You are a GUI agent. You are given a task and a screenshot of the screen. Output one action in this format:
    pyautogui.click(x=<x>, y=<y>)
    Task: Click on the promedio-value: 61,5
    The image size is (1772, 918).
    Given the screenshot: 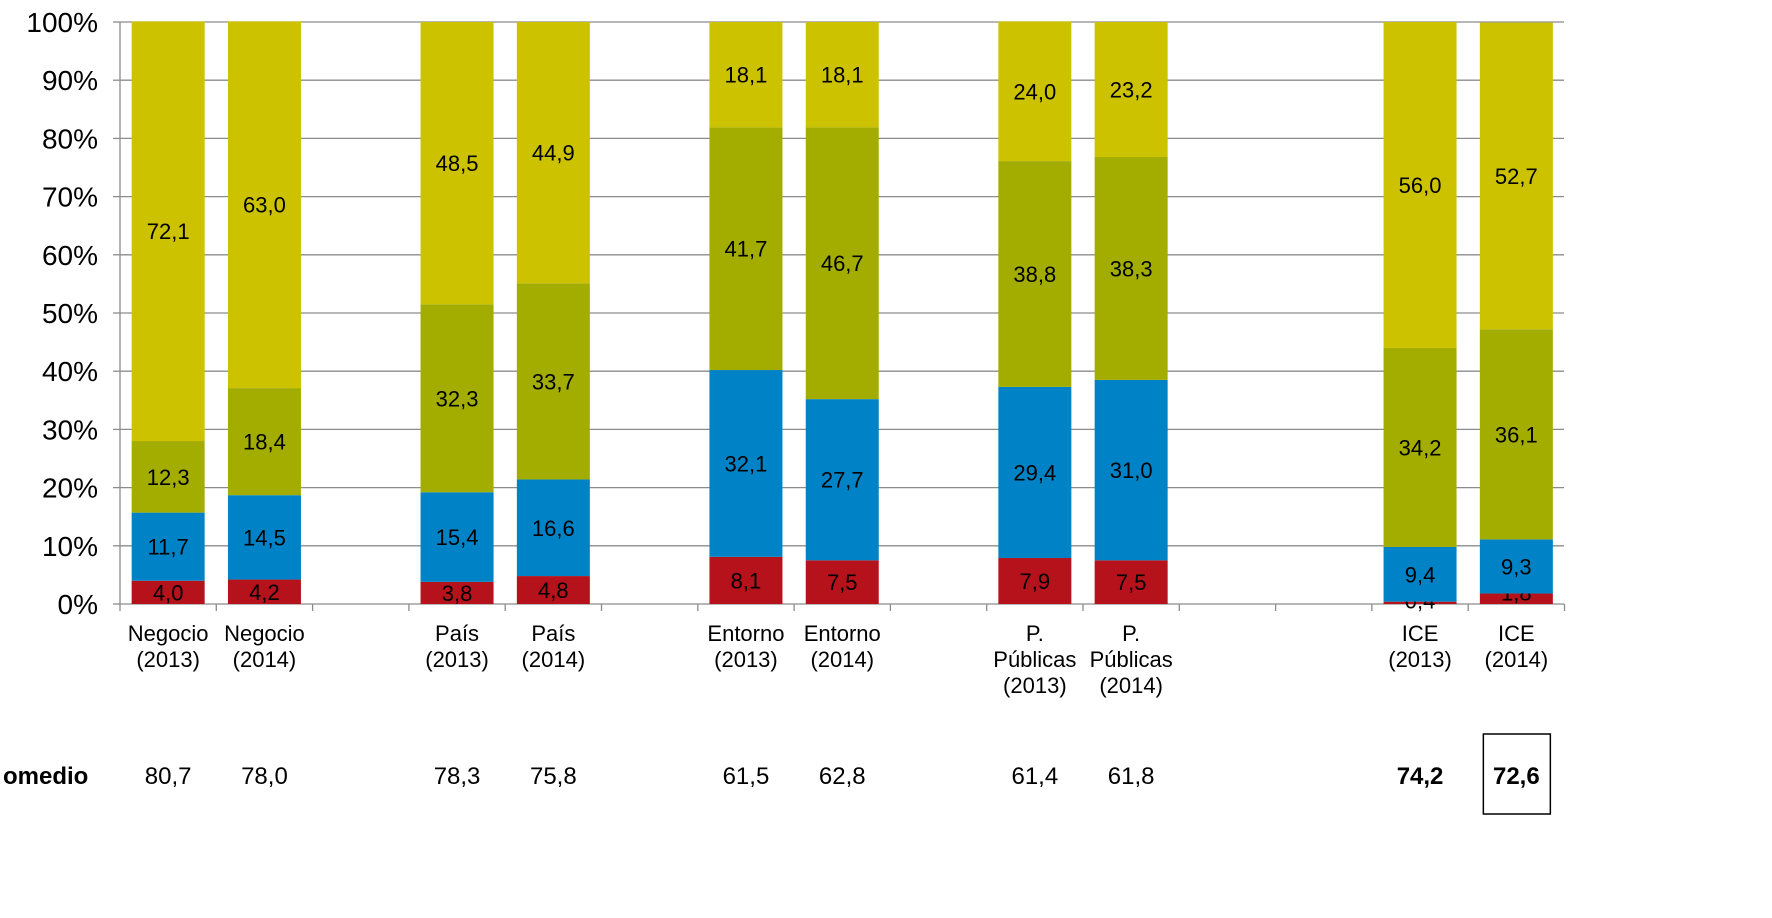 What is the action you would take?
    pyautogui.click(x=746, y=776)
    